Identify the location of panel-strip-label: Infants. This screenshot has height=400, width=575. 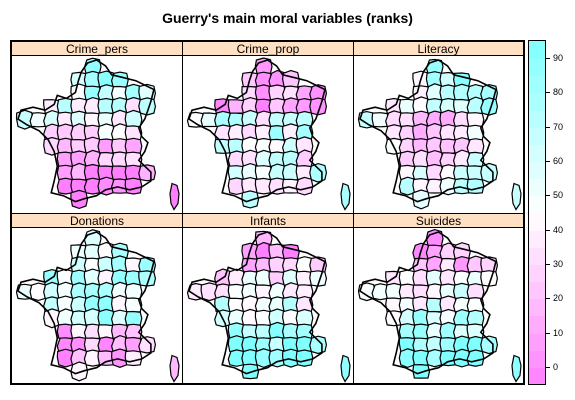
(268, 220).